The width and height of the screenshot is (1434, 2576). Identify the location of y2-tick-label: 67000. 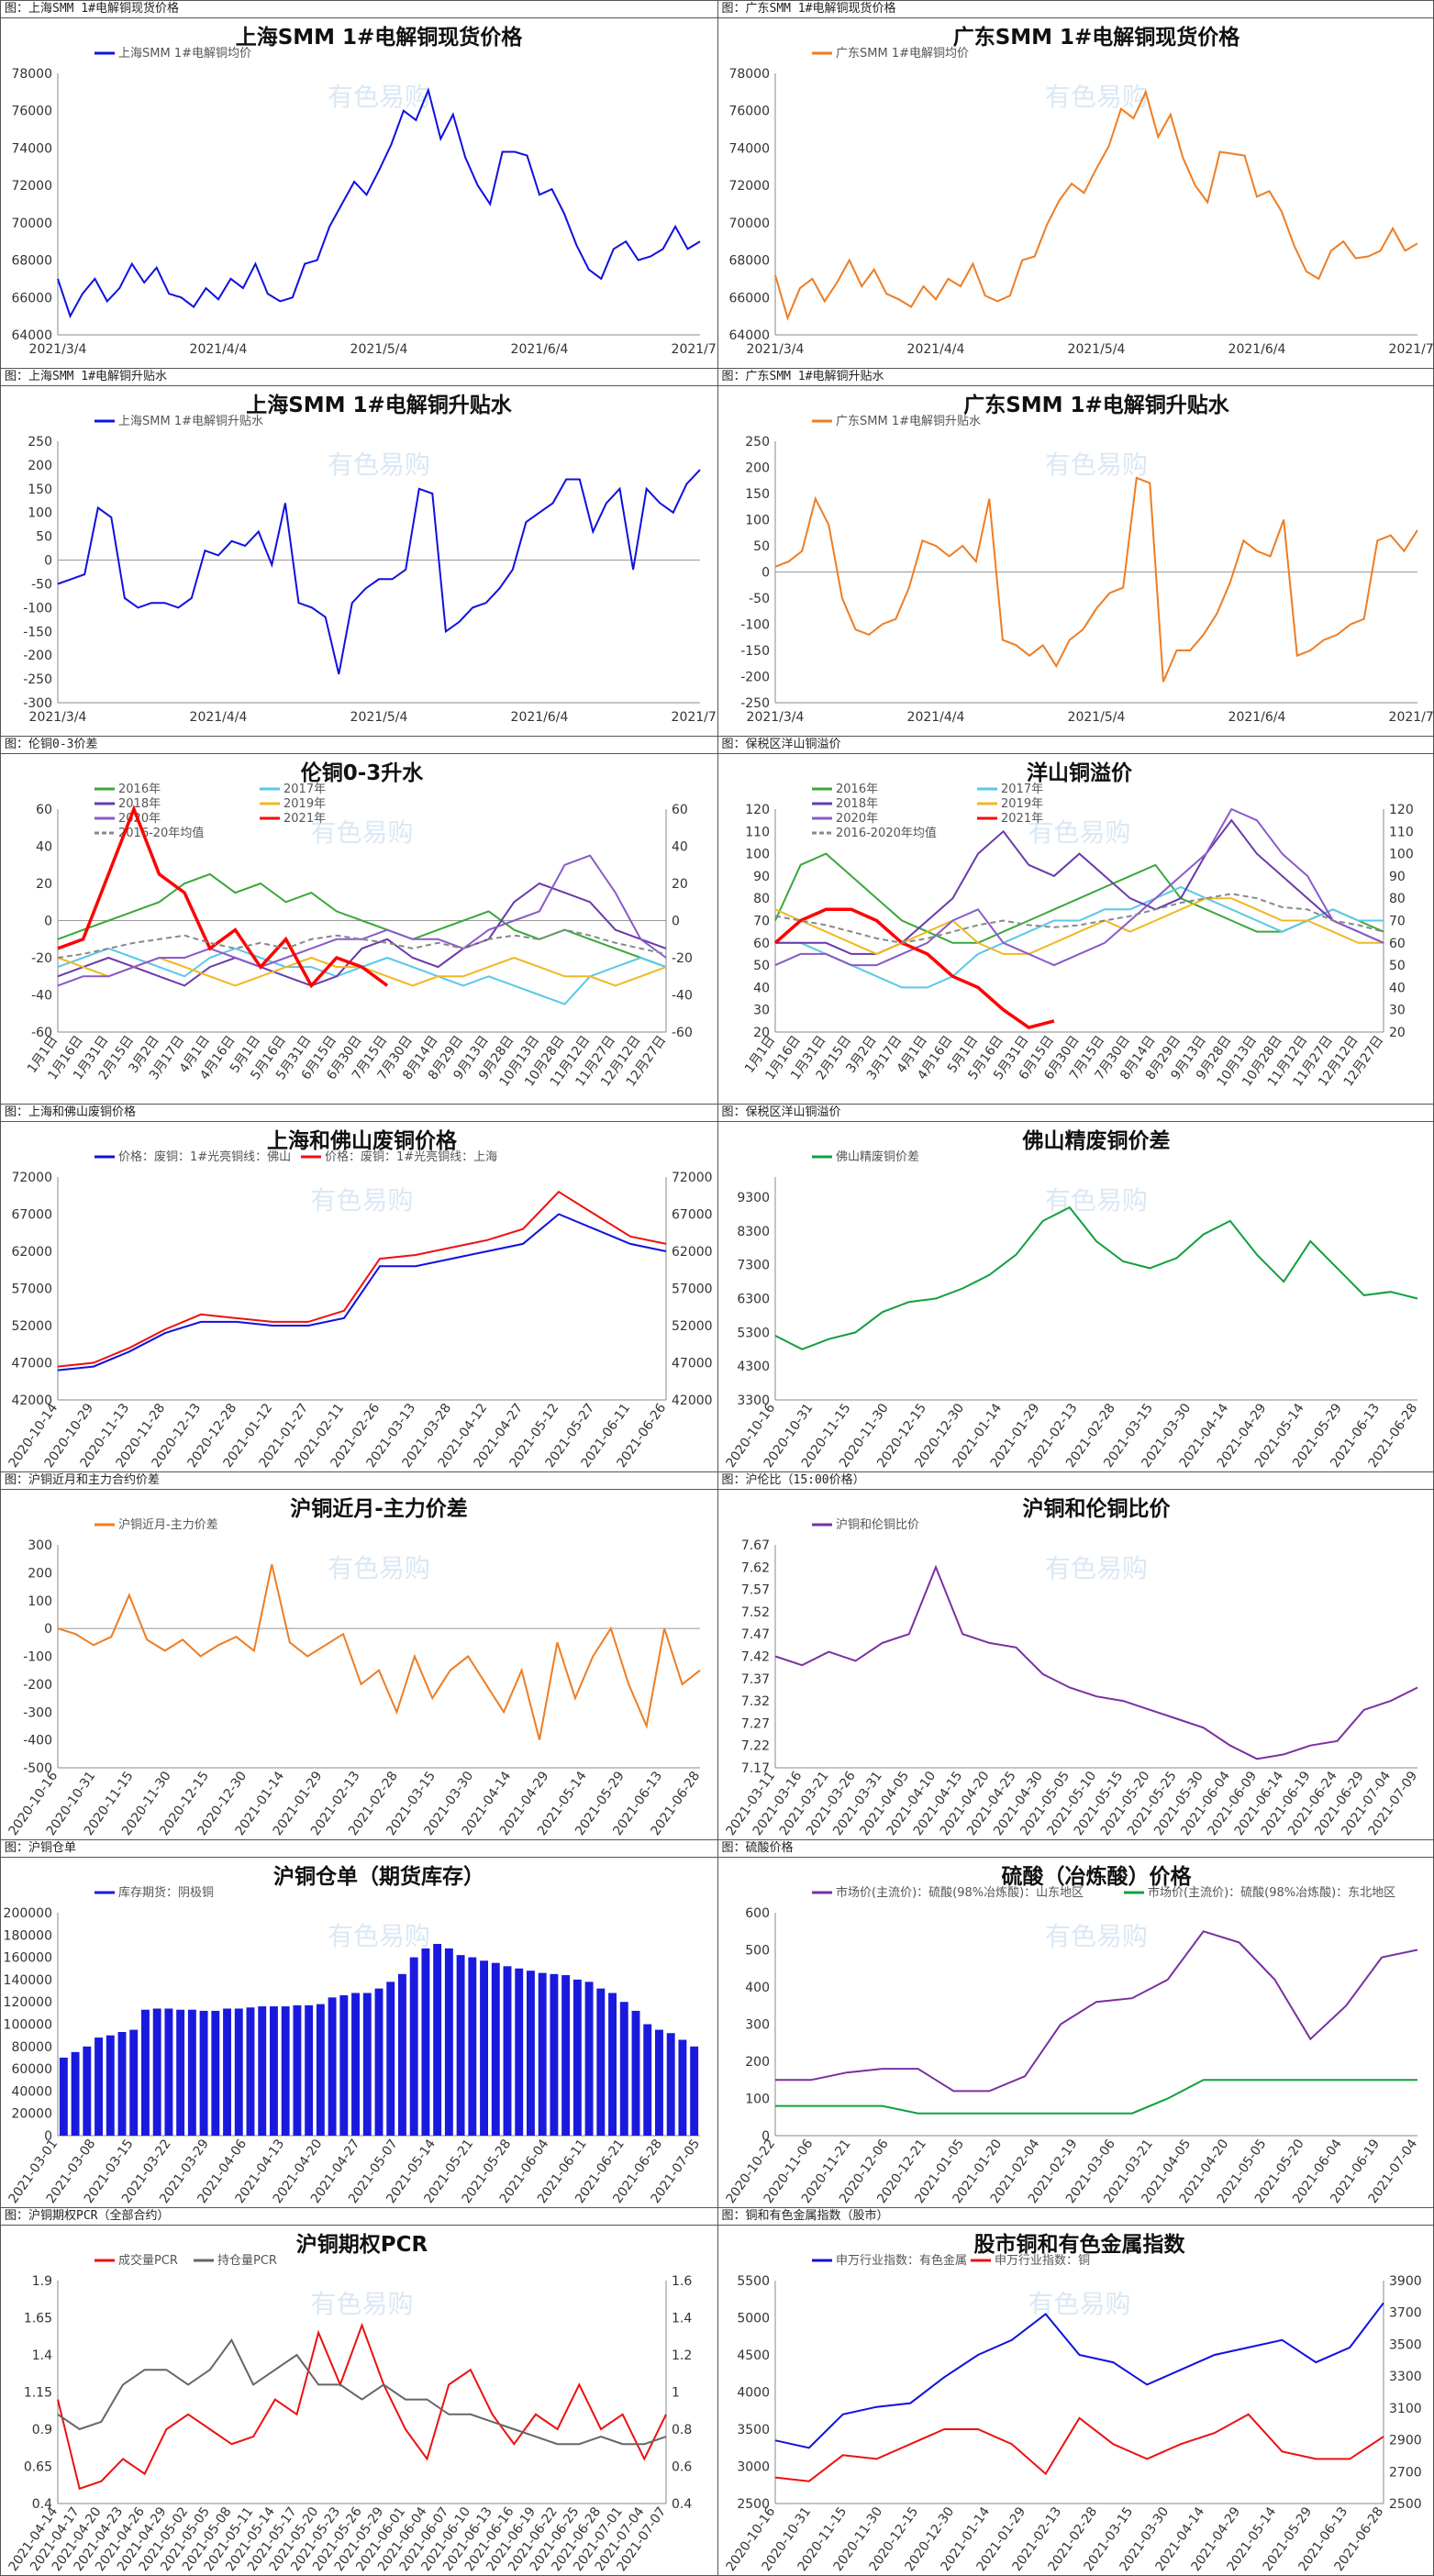
(692, 1215).